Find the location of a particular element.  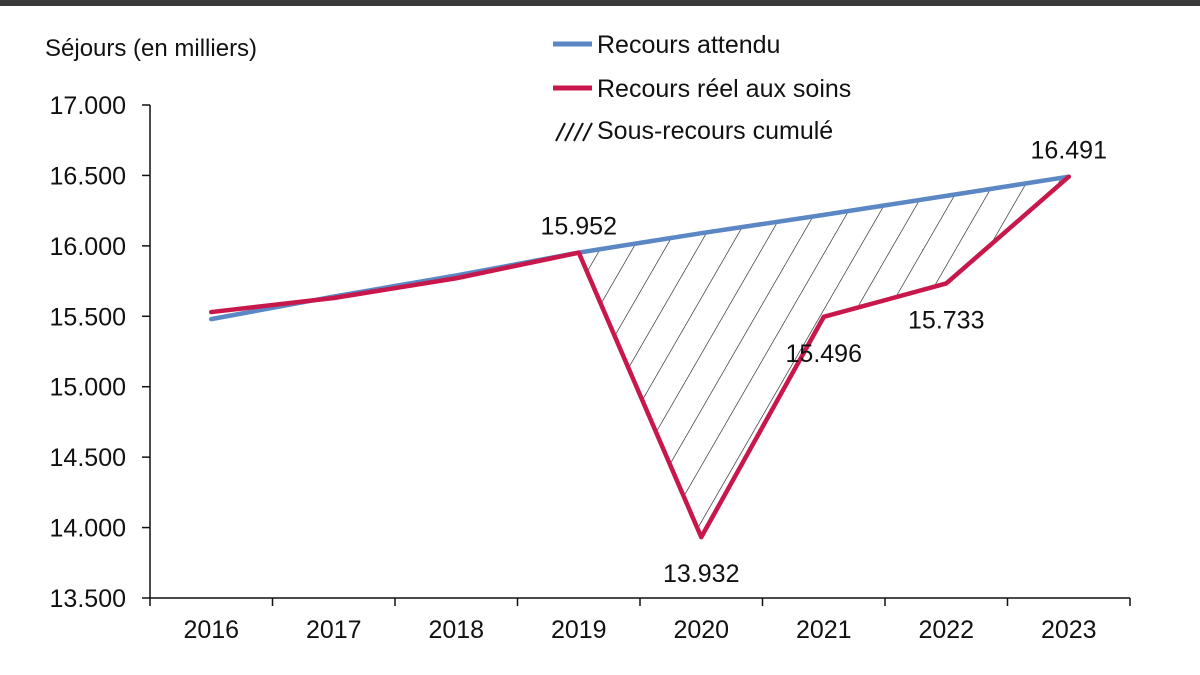

y-tick-label: 14.500 is located at coordinates (88, 458).